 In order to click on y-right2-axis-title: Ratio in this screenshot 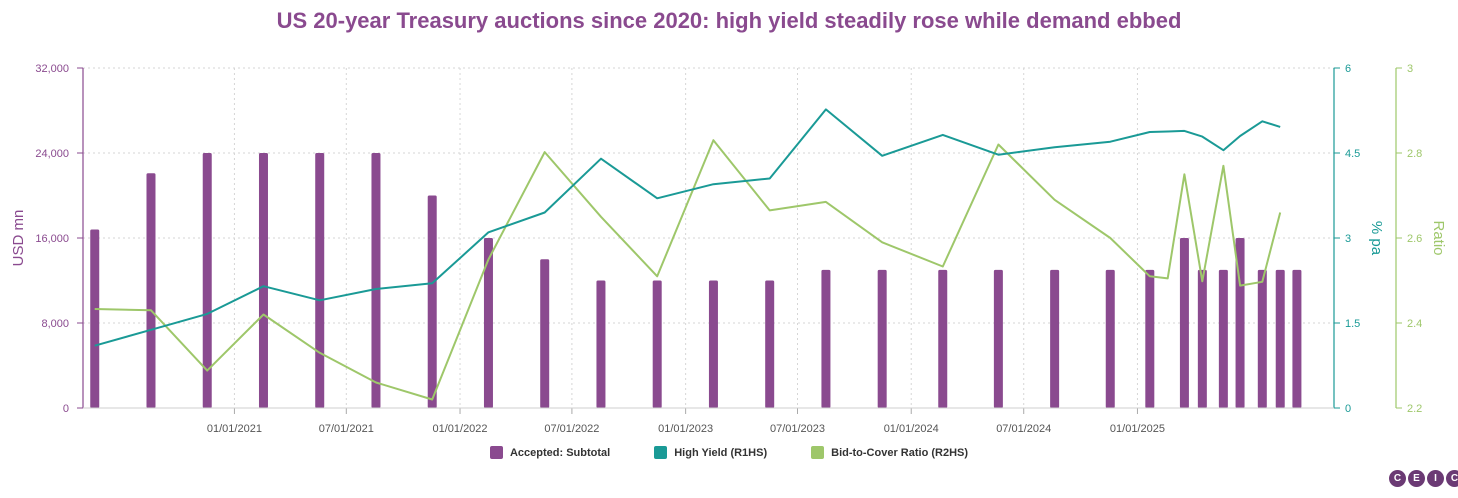, I will do `click(1438, 237)`.